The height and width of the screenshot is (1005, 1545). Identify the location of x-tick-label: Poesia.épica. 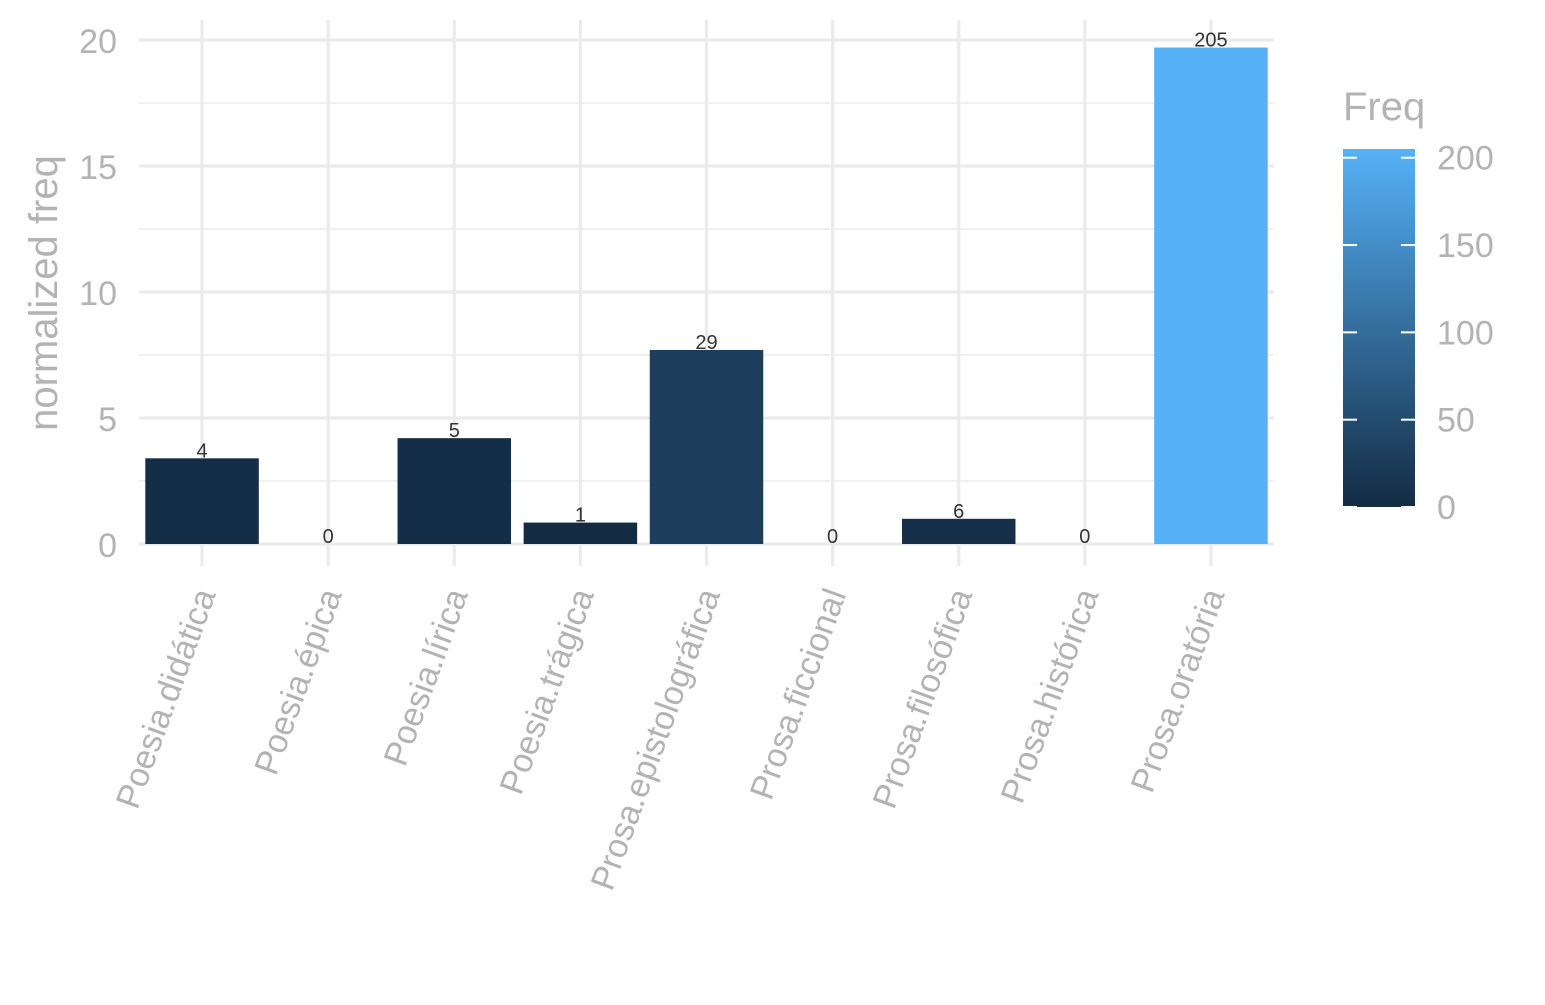
(298, 682).